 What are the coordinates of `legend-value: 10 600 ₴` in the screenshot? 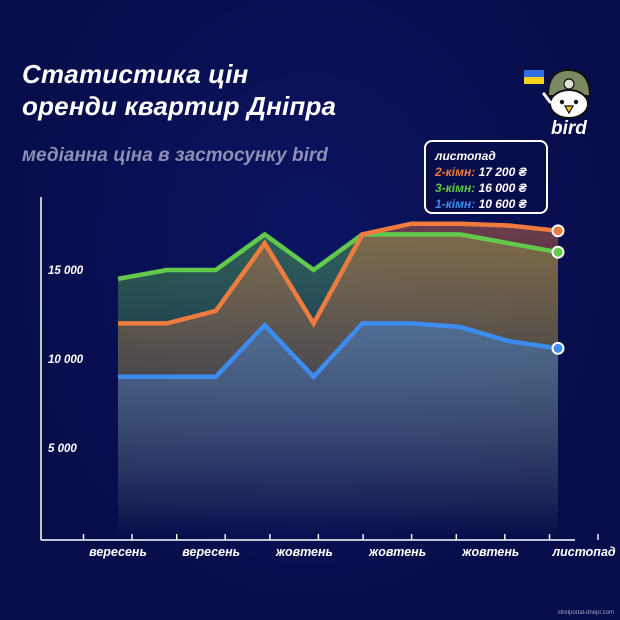 It's located at (502, 204).